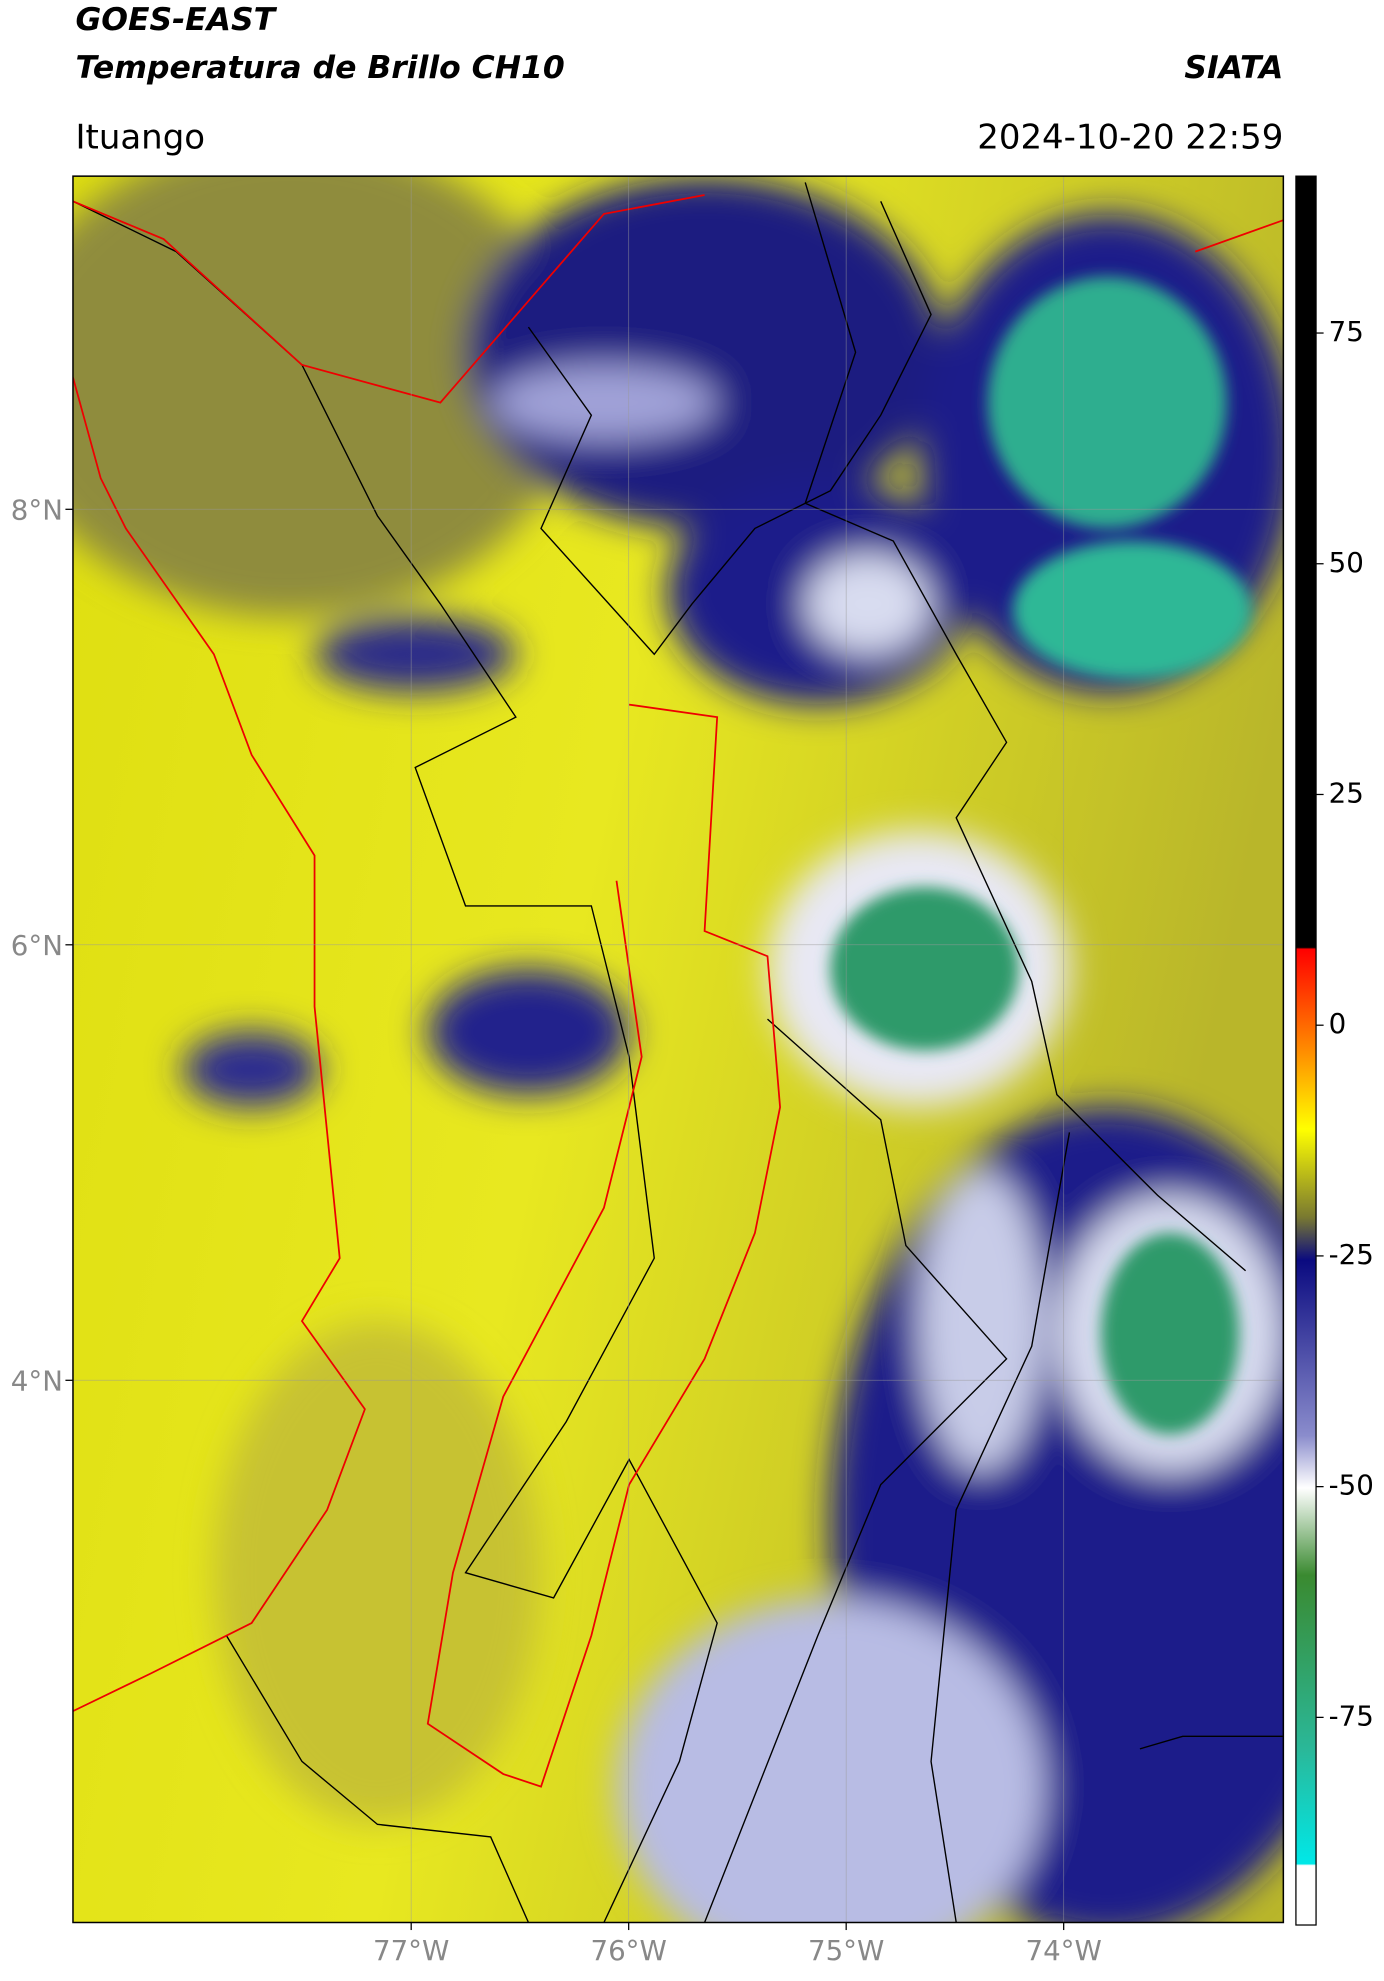 The width and height of the screenshot is (1384, 1981). What do you see at coordinates (1346, 792) in the screenshot?
I see `colorbar-tick-label: 25` at bounding box center [1346, 792].